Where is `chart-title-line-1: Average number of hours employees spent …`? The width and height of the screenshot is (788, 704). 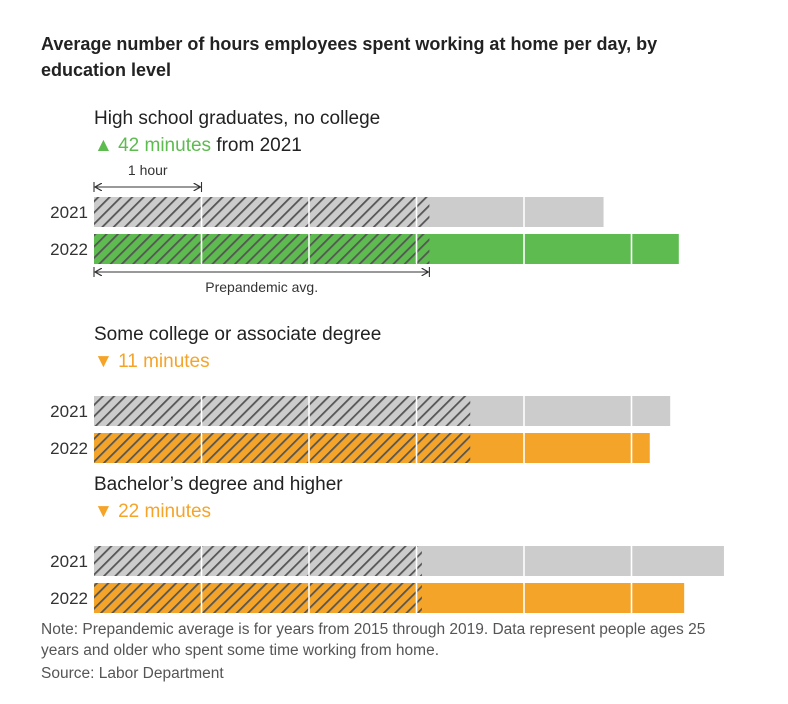 chart-title-line-1: Average number of hours employees spent … is located at coordinates (349, 44).